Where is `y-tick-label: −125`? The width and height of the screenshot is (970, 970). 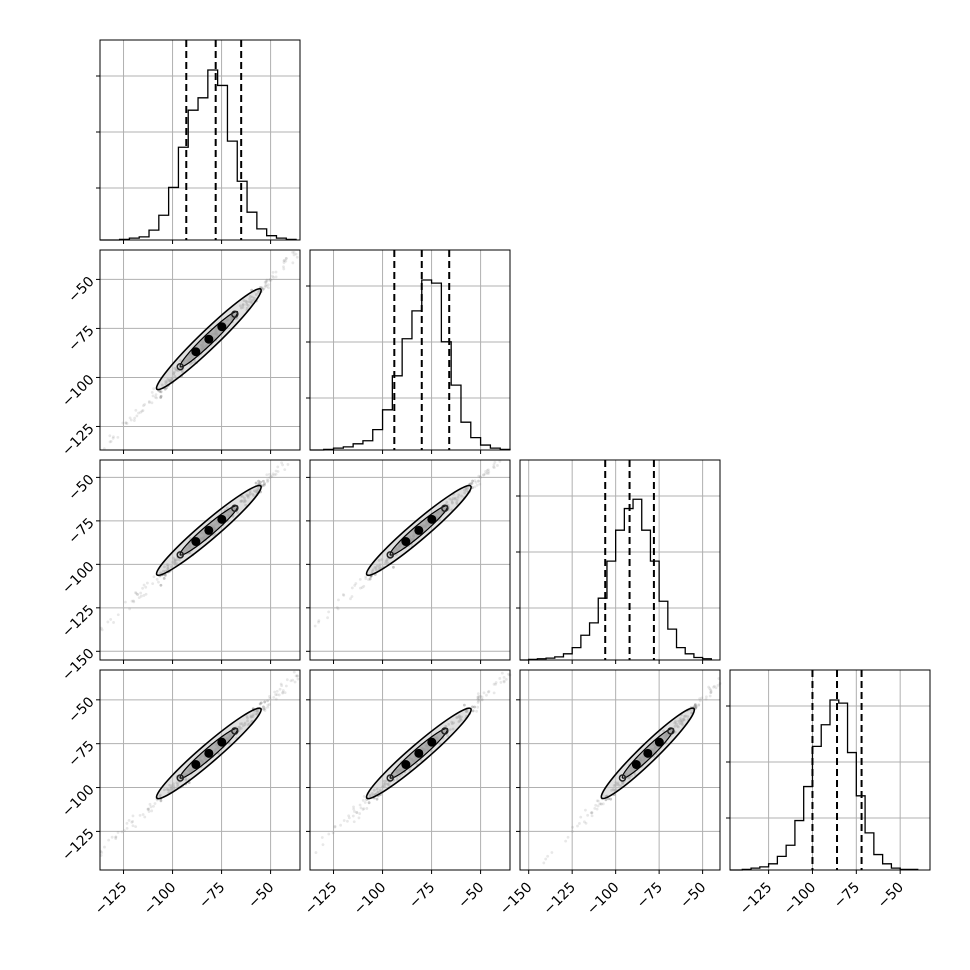 y-tick-label: −125 is located at coordinates (78, 621).